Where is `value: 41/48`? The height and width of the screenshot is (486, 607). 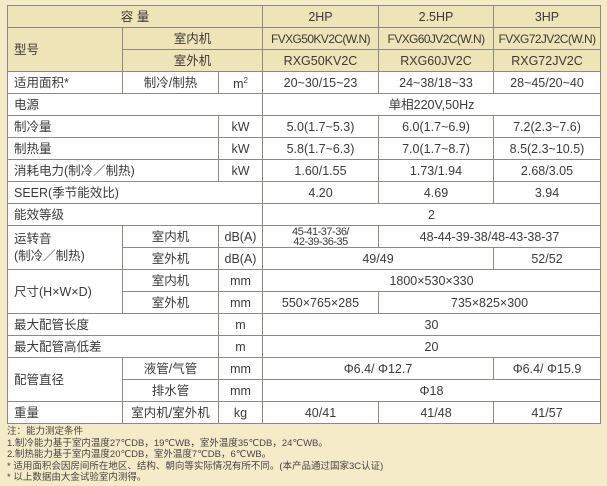 value: 41/48 is located at coordinates (436, 412).